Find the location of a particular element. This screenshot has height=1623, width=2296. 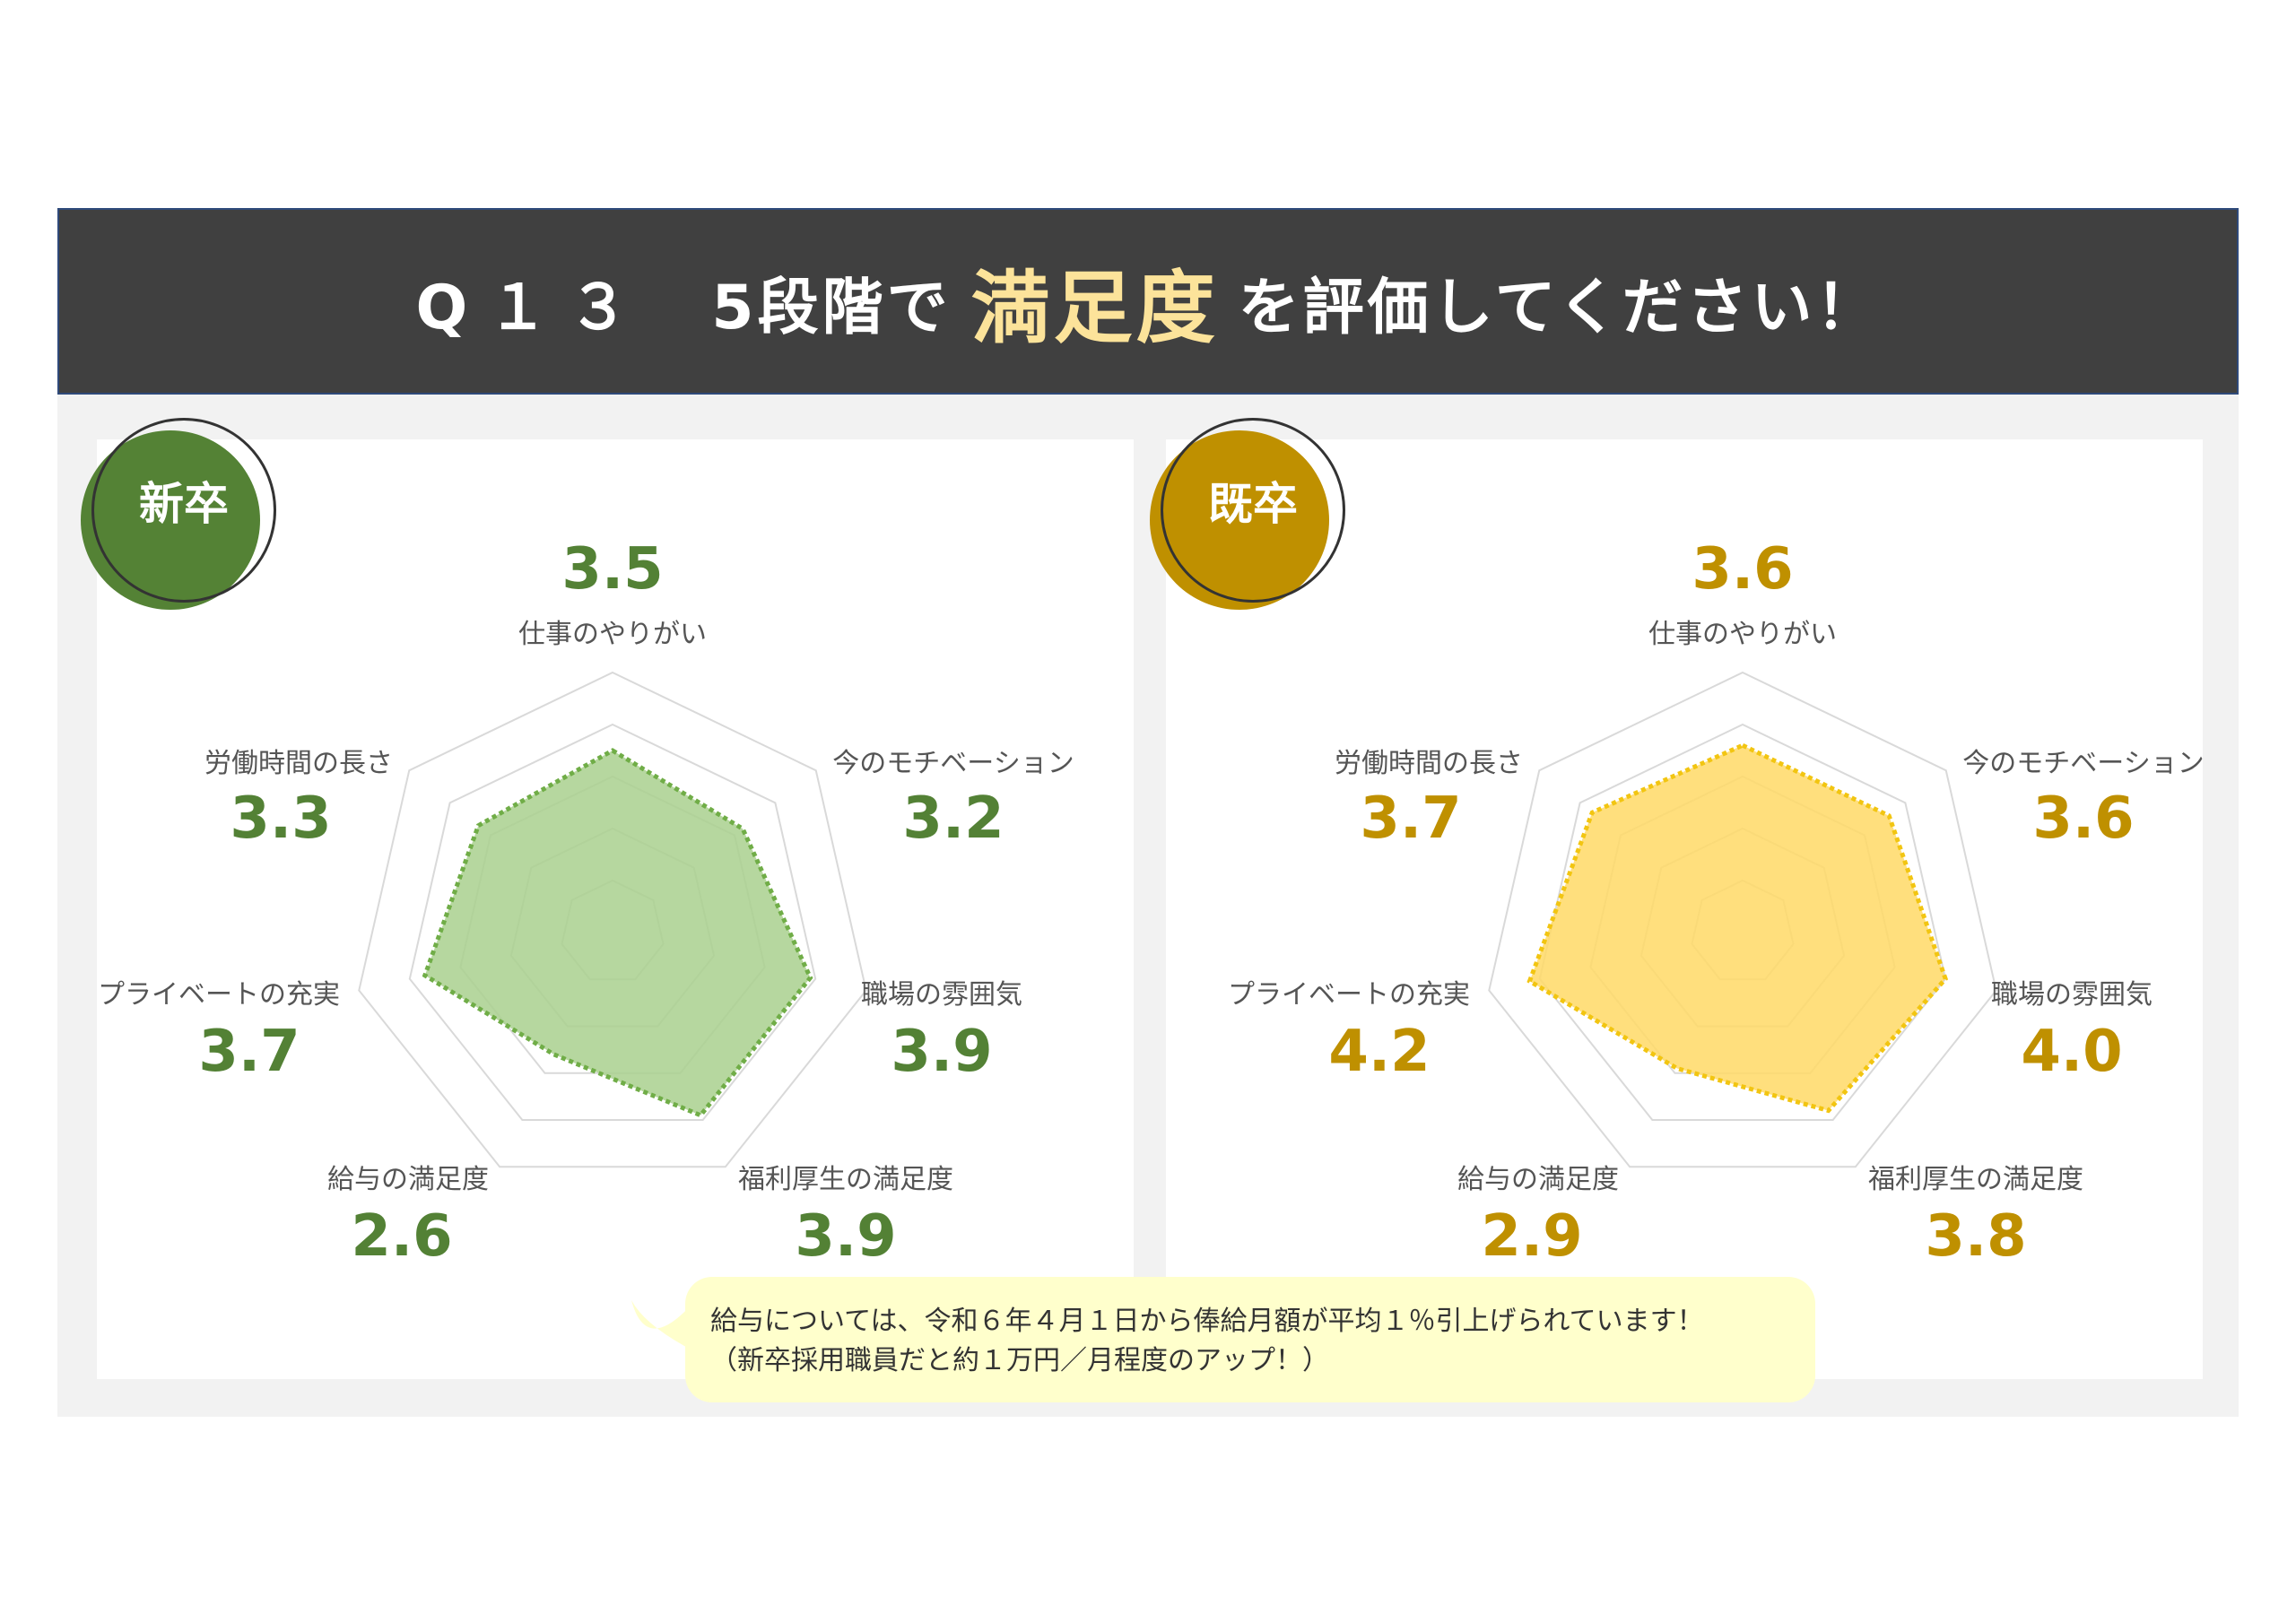

data-label: 3.3 is located at coordinates (281, 818).